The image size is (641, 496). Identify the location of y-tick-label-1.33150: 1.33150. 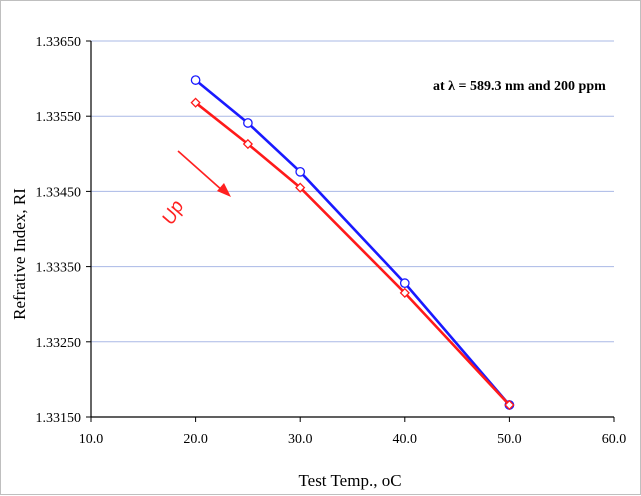
(59, 418).